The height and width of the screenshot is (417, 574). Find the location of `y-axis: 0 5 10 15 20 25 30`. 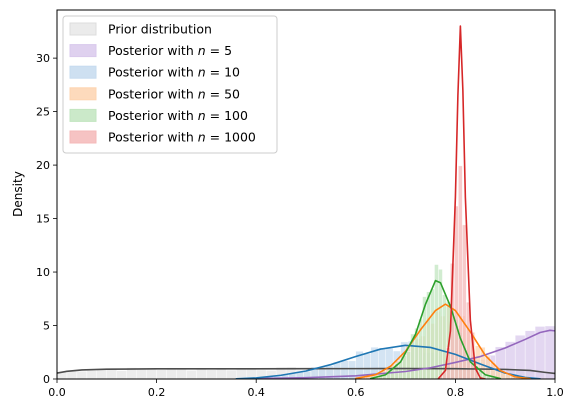

y-axis: 0 5 10 15 20 25 30 is located at coordinates (46, 219).